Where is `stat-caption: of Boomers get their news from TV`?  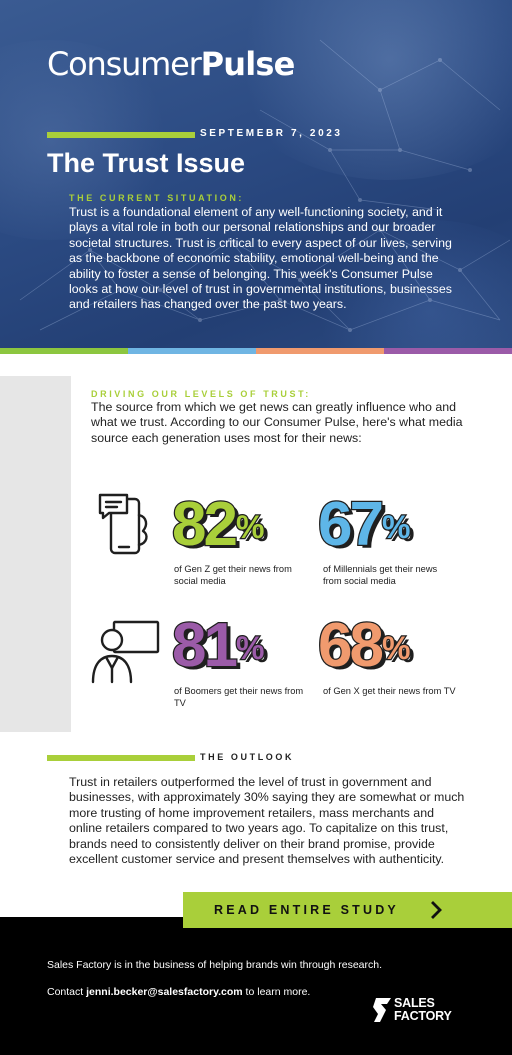 stat-caption: of Boomers get their news from TV is located at coordinates (239, 697).